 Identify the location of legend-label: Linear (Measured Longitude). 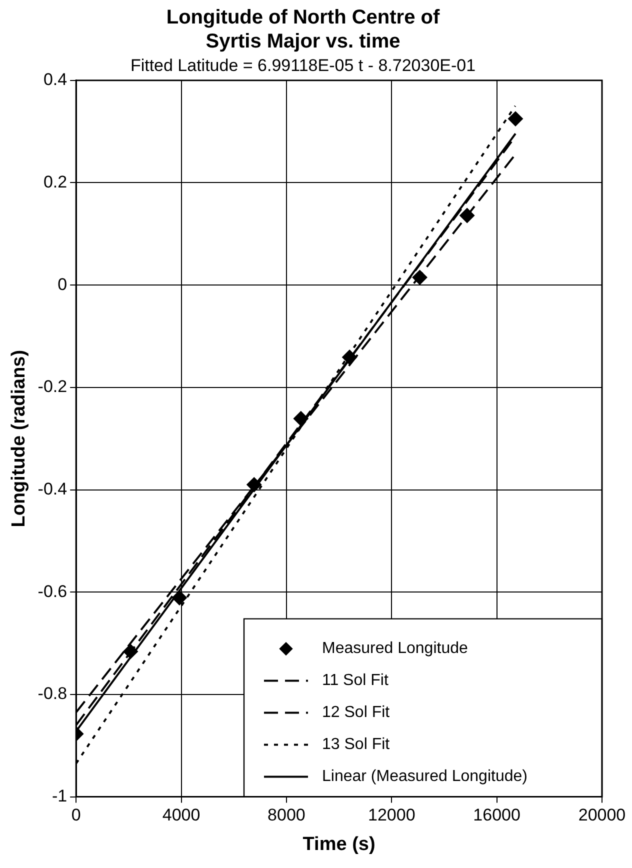
(425, 777).